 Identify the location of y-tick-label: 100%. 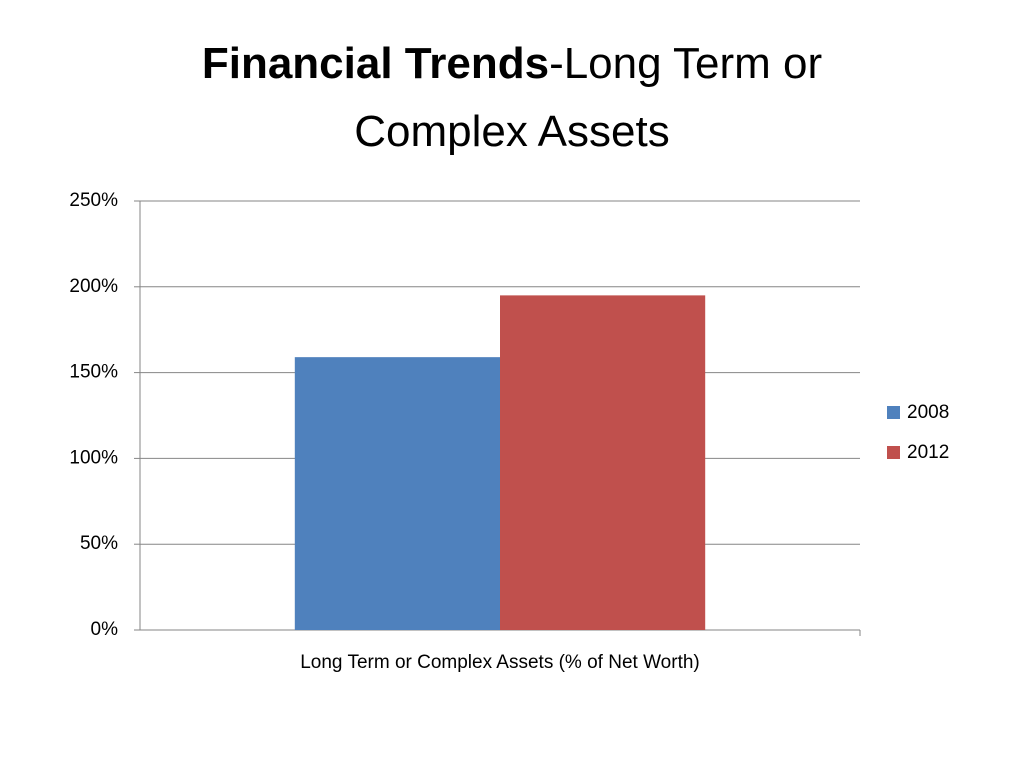
(93, 457).